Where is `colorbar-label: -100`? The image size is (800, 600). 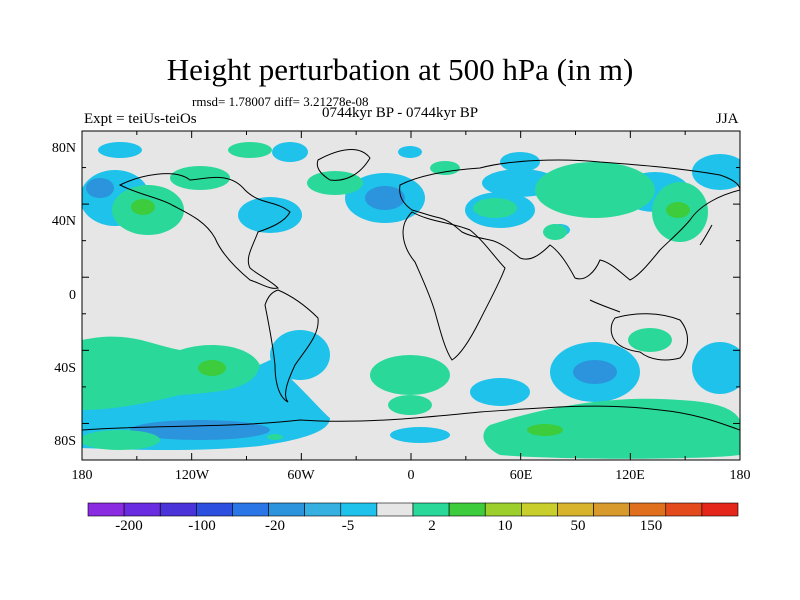 colorbar-label: -100 is located at coordinates (202, 526).